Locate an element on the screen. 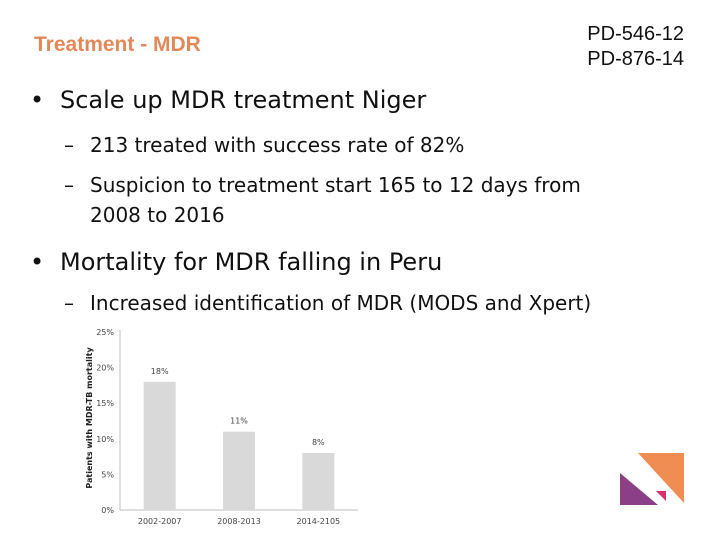 The width and height of the screenshot is (720, 540). x-tick-label: 2008-2013 is located at coordinates (239, 521).